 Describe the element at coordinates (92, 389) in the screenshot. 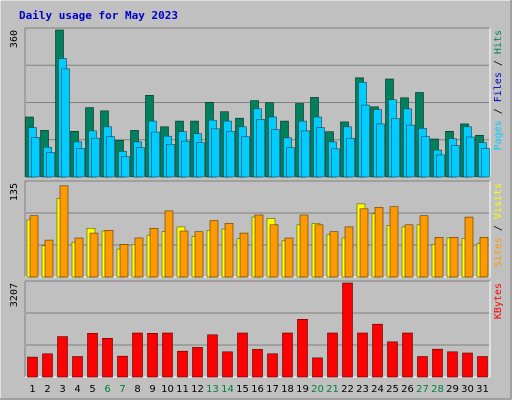

I see `x-tick-label: 5` at that location.